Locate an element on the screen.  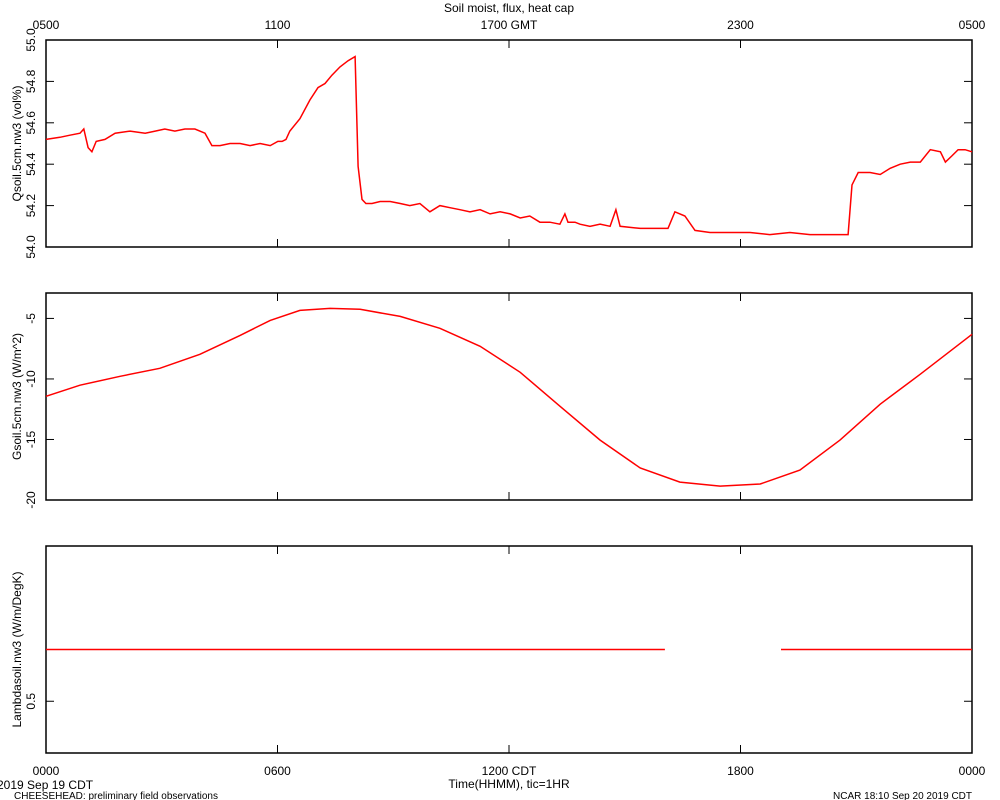
y-tick-label: 54.6 is located at coordinates (31, 123).